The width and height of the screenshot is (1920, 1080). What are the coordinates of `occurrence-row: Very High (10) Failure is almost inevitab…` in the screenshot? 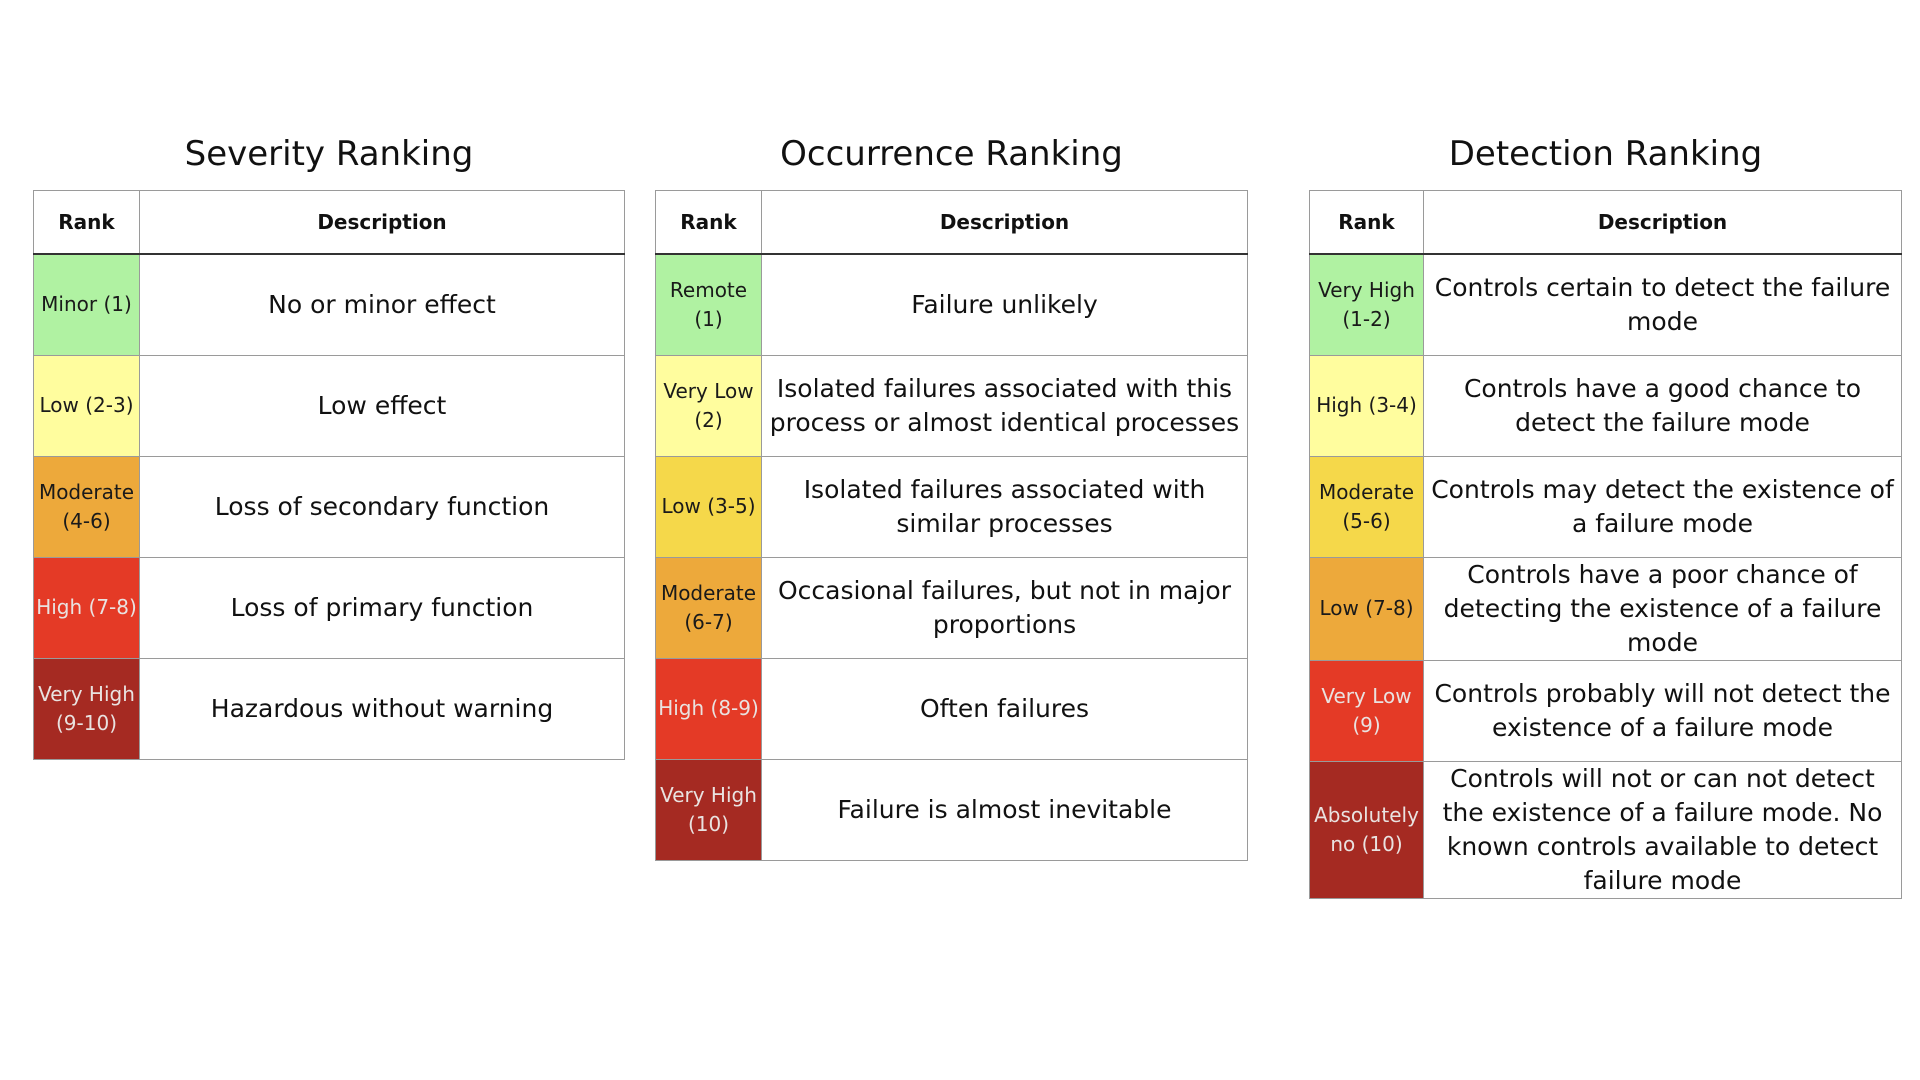 It's located at (951, 809).